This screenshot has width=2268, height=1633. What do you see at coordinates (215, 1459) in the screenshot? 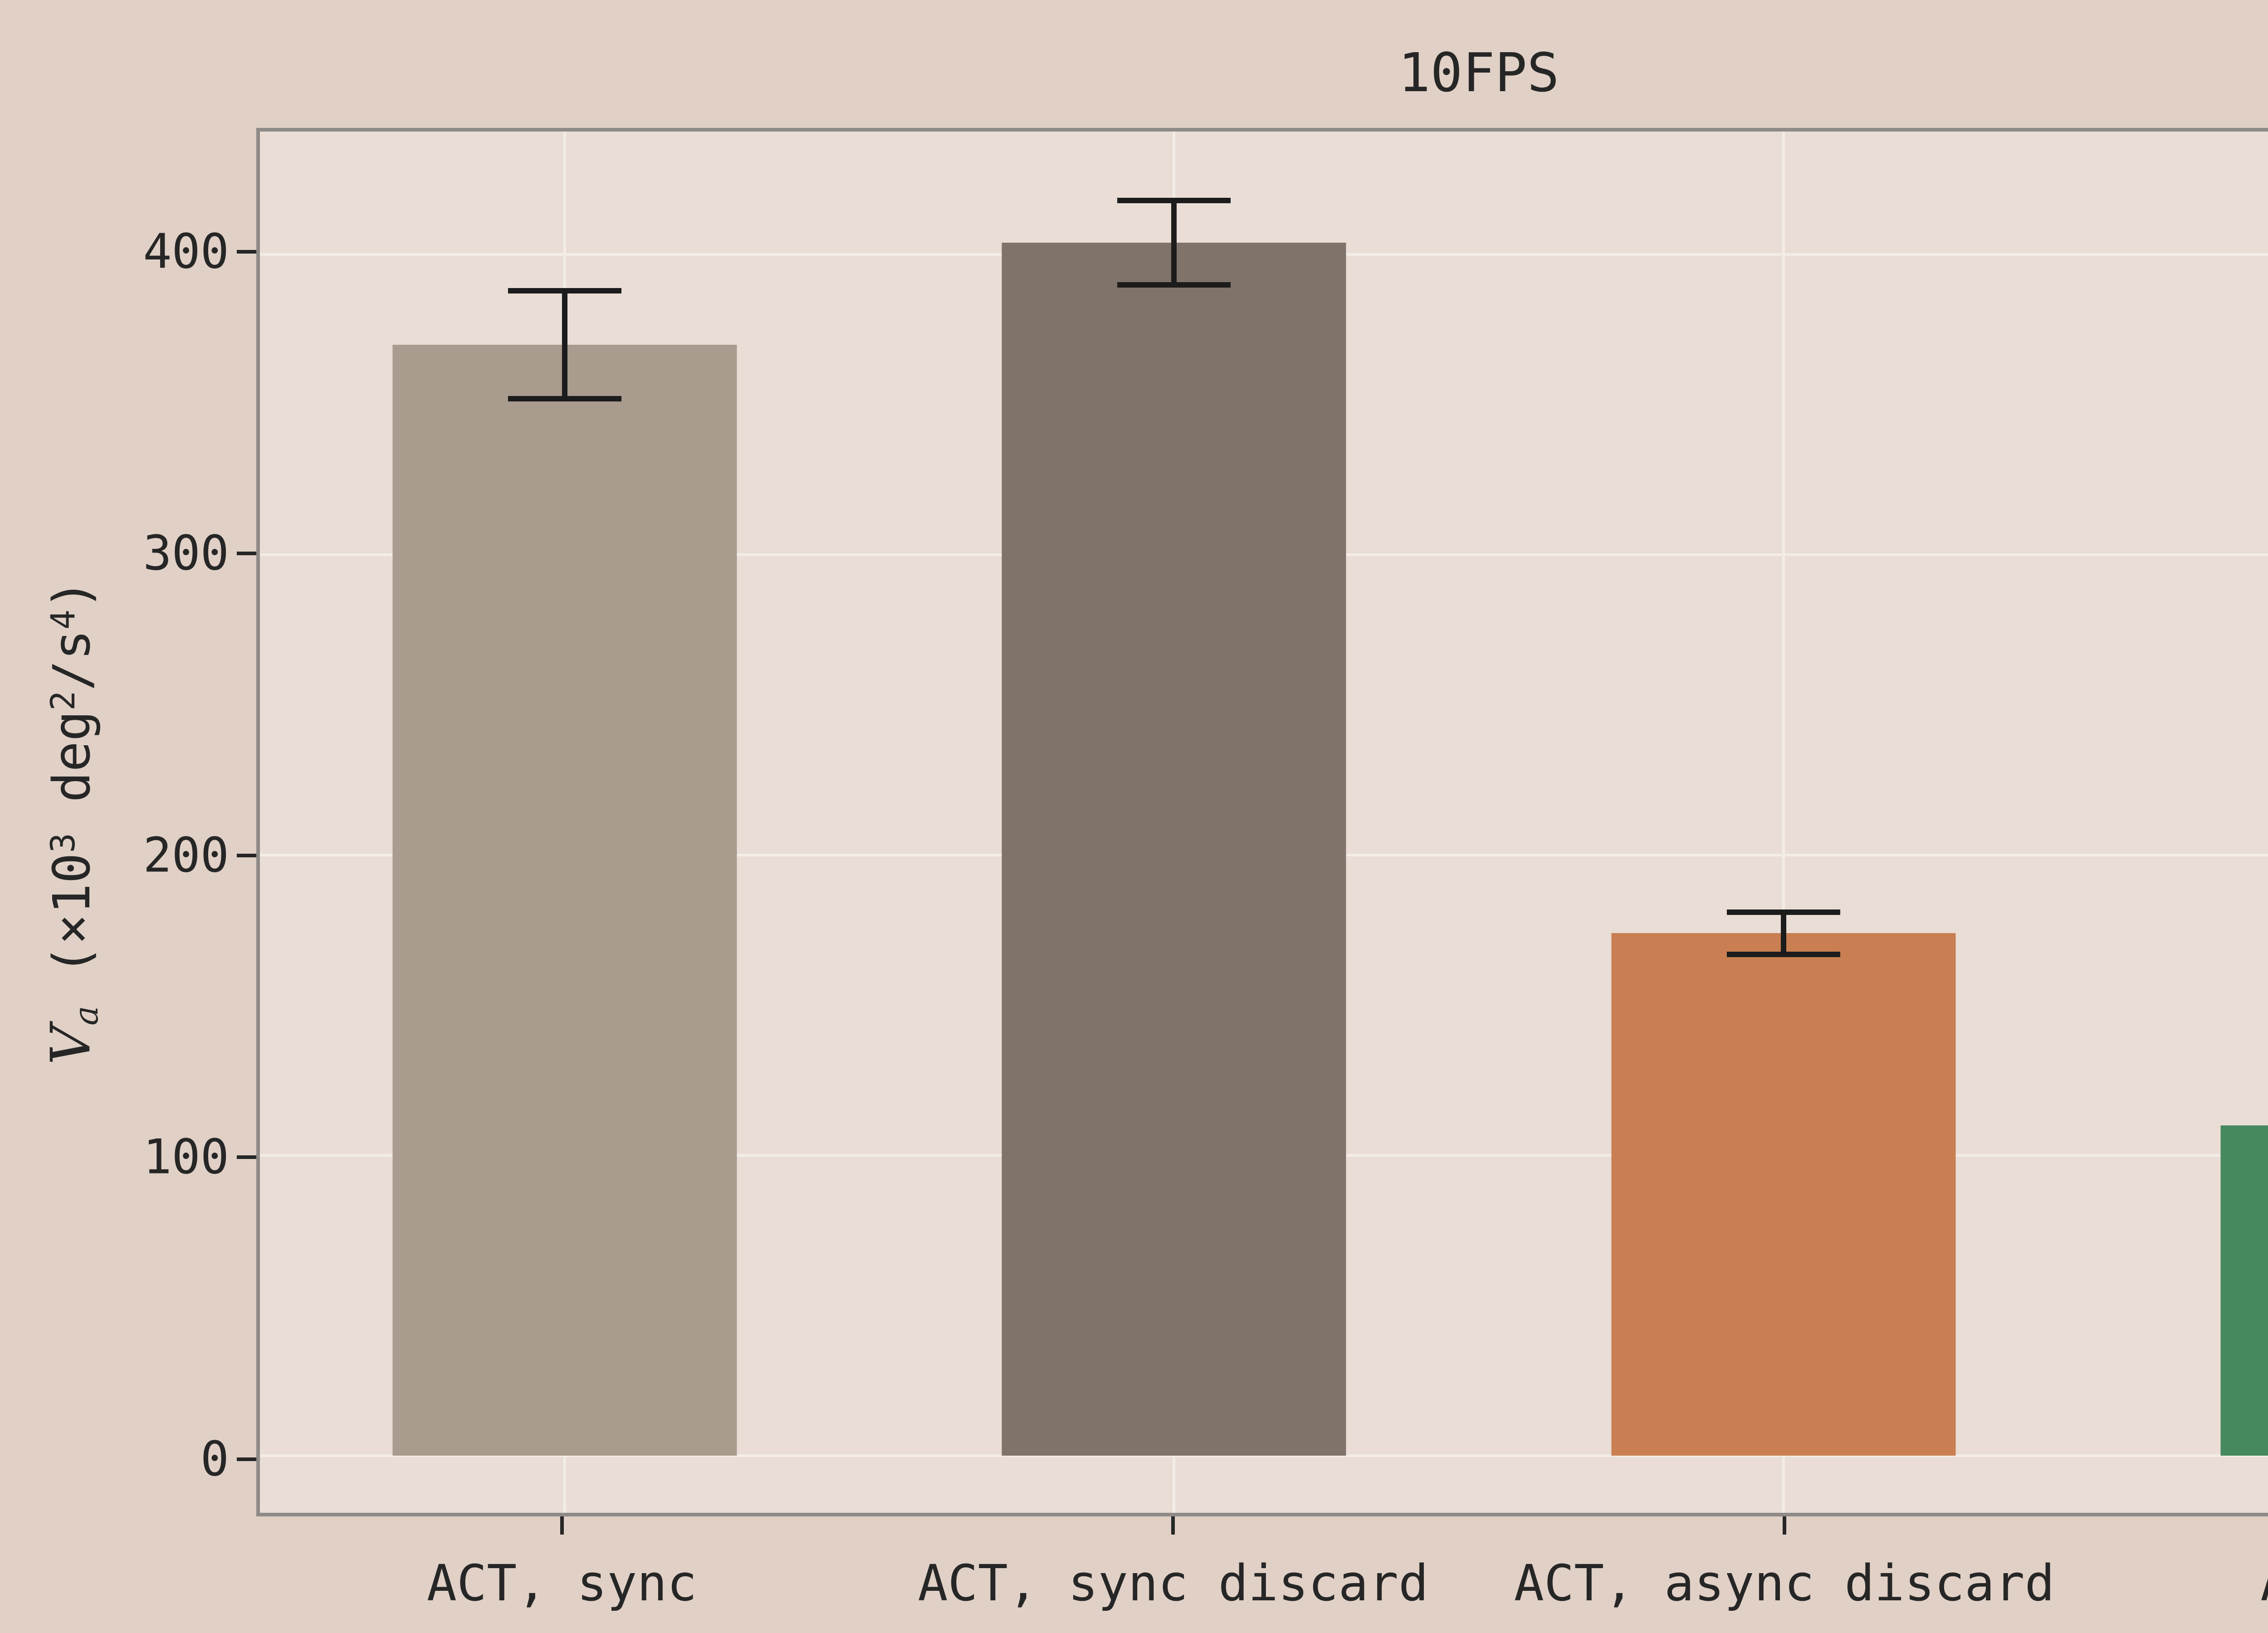
I see `y-tick-label-0: 0` at bounding box center [215, 1459].